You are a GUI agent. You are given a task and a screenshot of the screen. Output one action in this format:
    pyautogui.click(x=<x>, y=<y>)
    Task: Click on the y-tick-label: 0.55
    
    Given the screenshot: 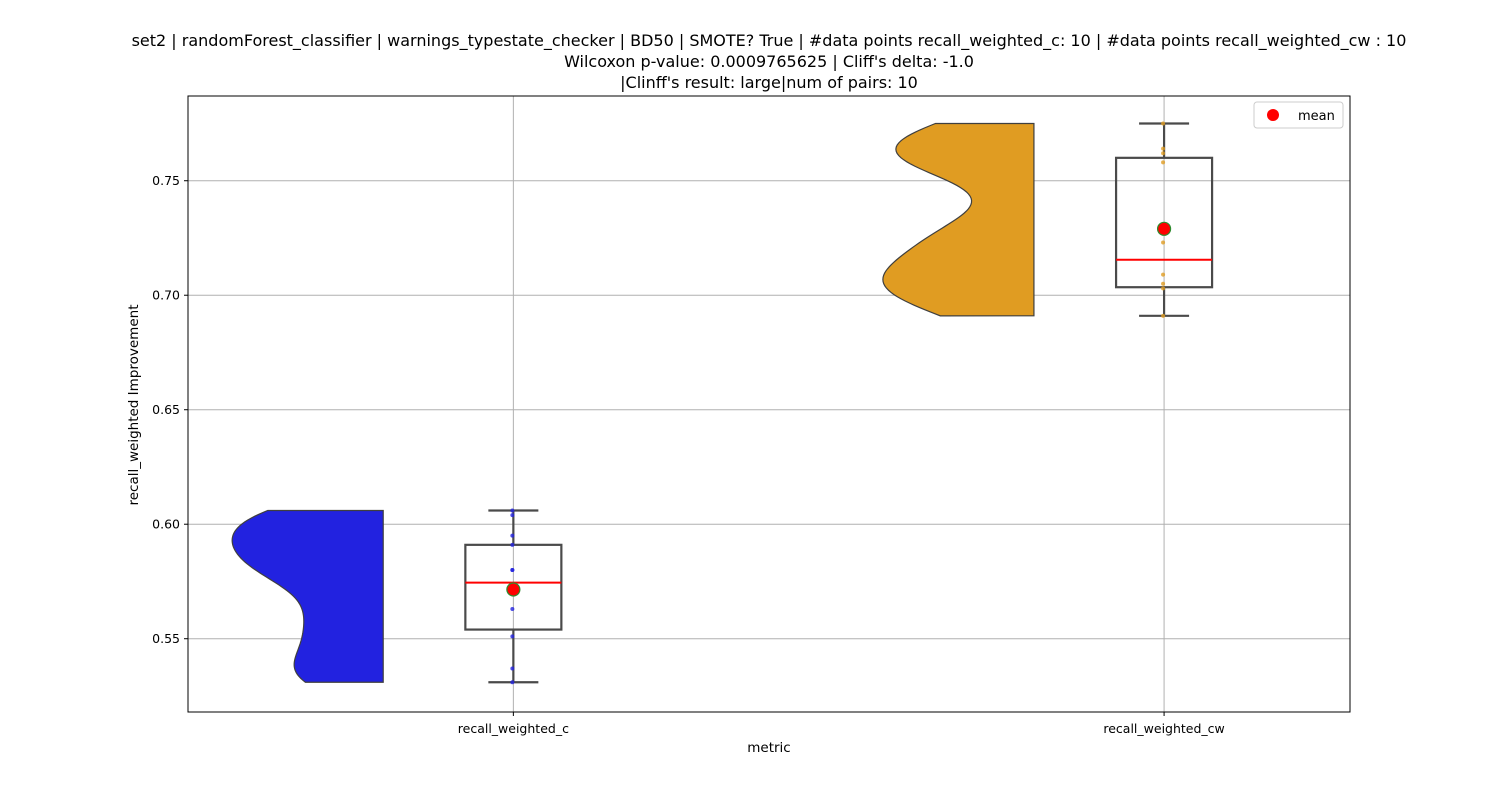 What is the action you would take?
    pyautogui.click(x=166, y=638)
    